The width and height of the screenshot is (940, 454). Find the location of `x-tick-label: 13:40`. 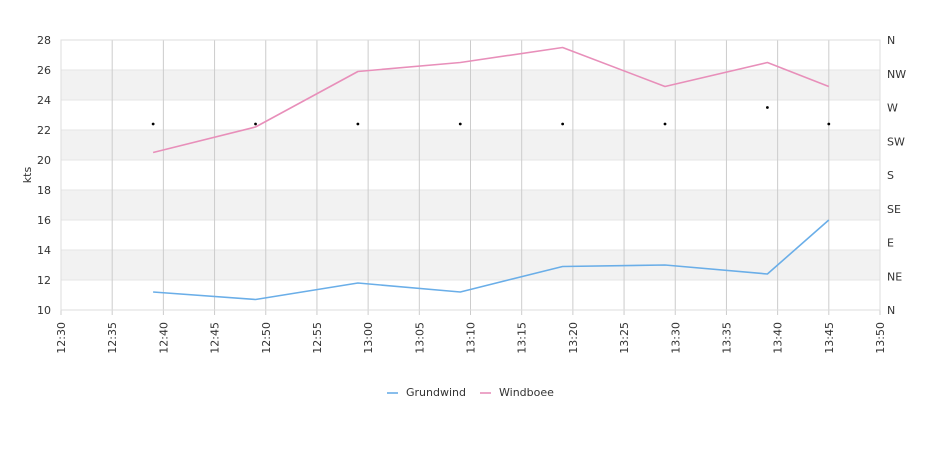

x-tick-label: 13:40 is located at coordinates (778, 338).